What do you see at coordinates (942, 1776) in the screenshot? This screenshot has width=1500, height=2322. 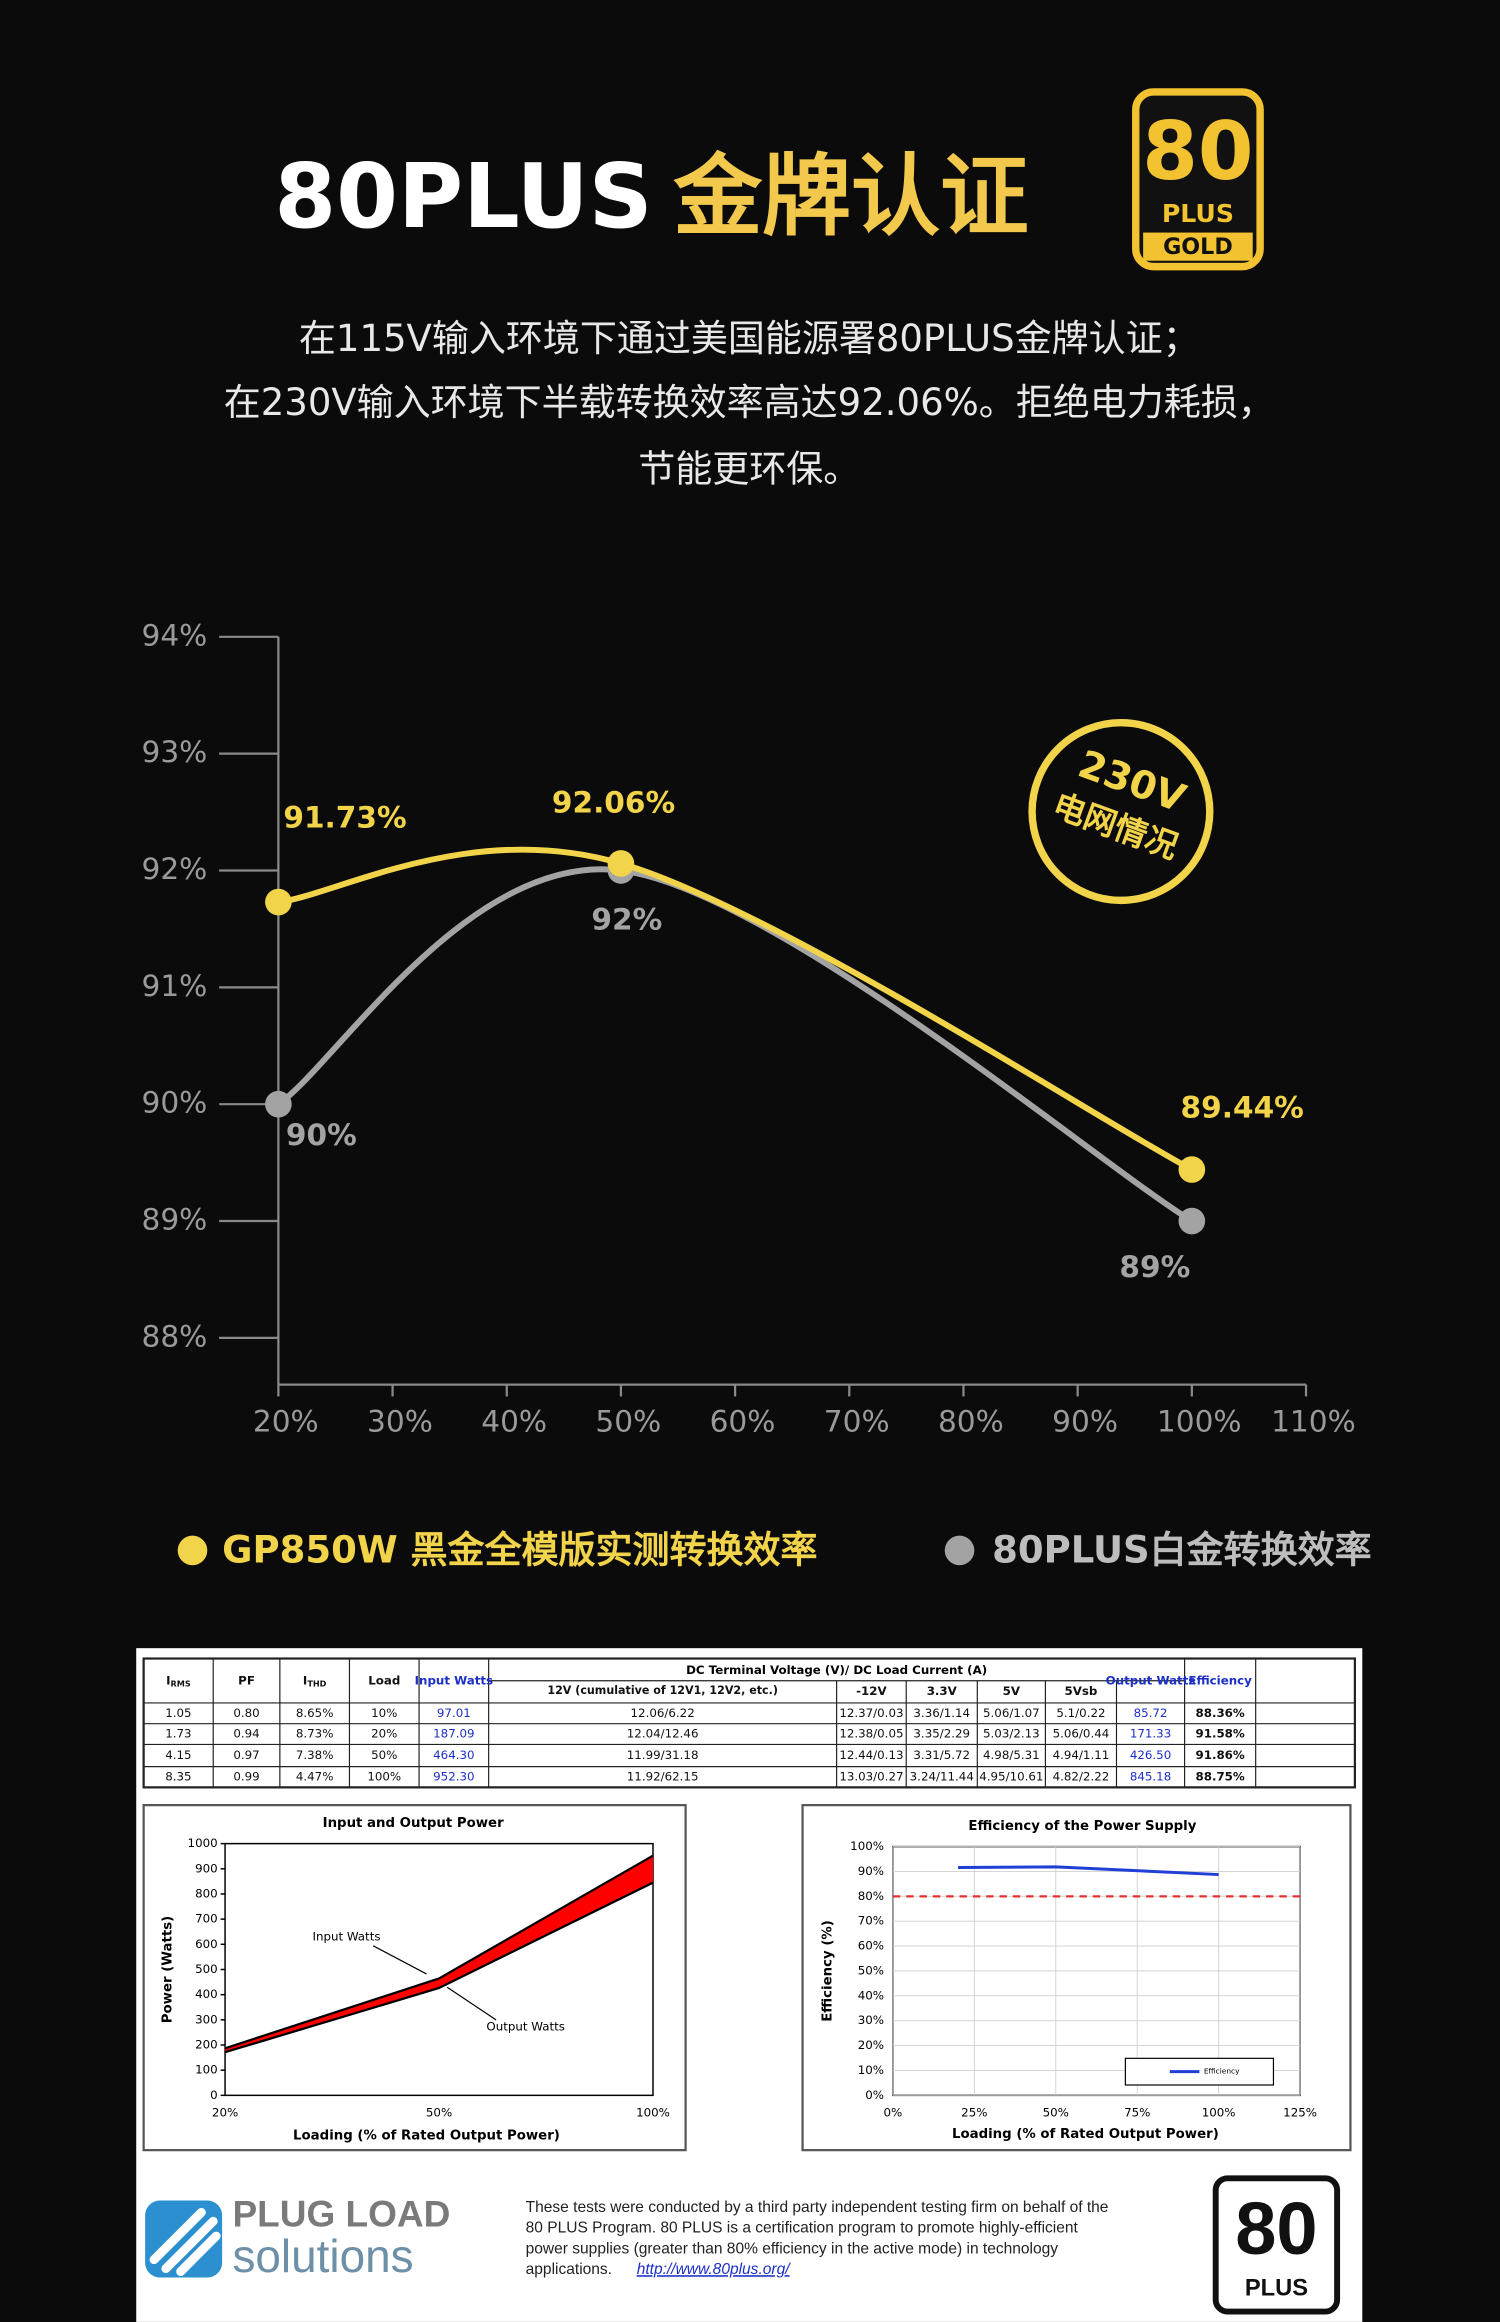 I see `table-cell: 3.24/11.44` at bounding box center [942, 1776].